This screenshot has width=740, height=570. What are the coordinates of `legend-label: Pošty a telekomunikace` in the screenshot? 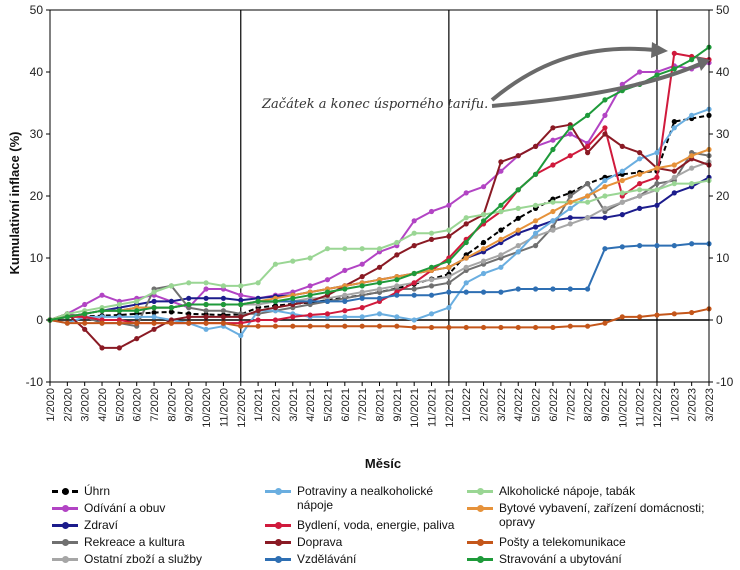 It's located at (562, 542).